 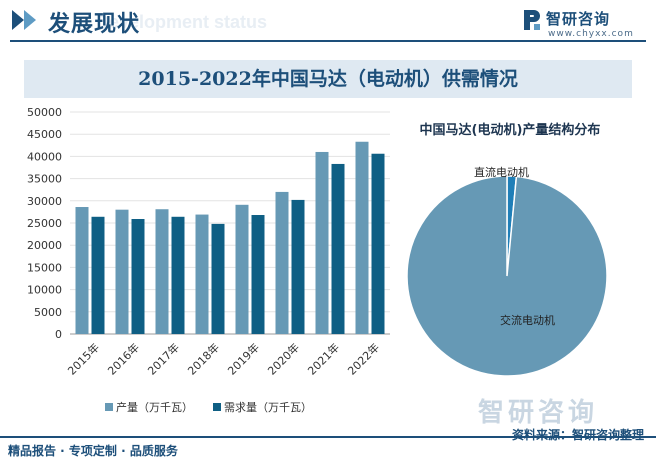 I want to click on logo-url: www.chyxx.com, so click(x=591, y=34).